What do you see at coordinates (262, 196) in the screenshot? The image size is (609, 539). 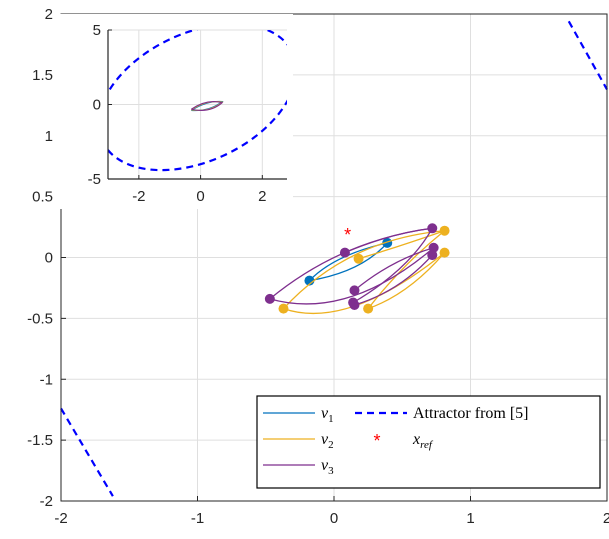 I see `inset-x-tick-label: 2` at bounding box center [262, 196].